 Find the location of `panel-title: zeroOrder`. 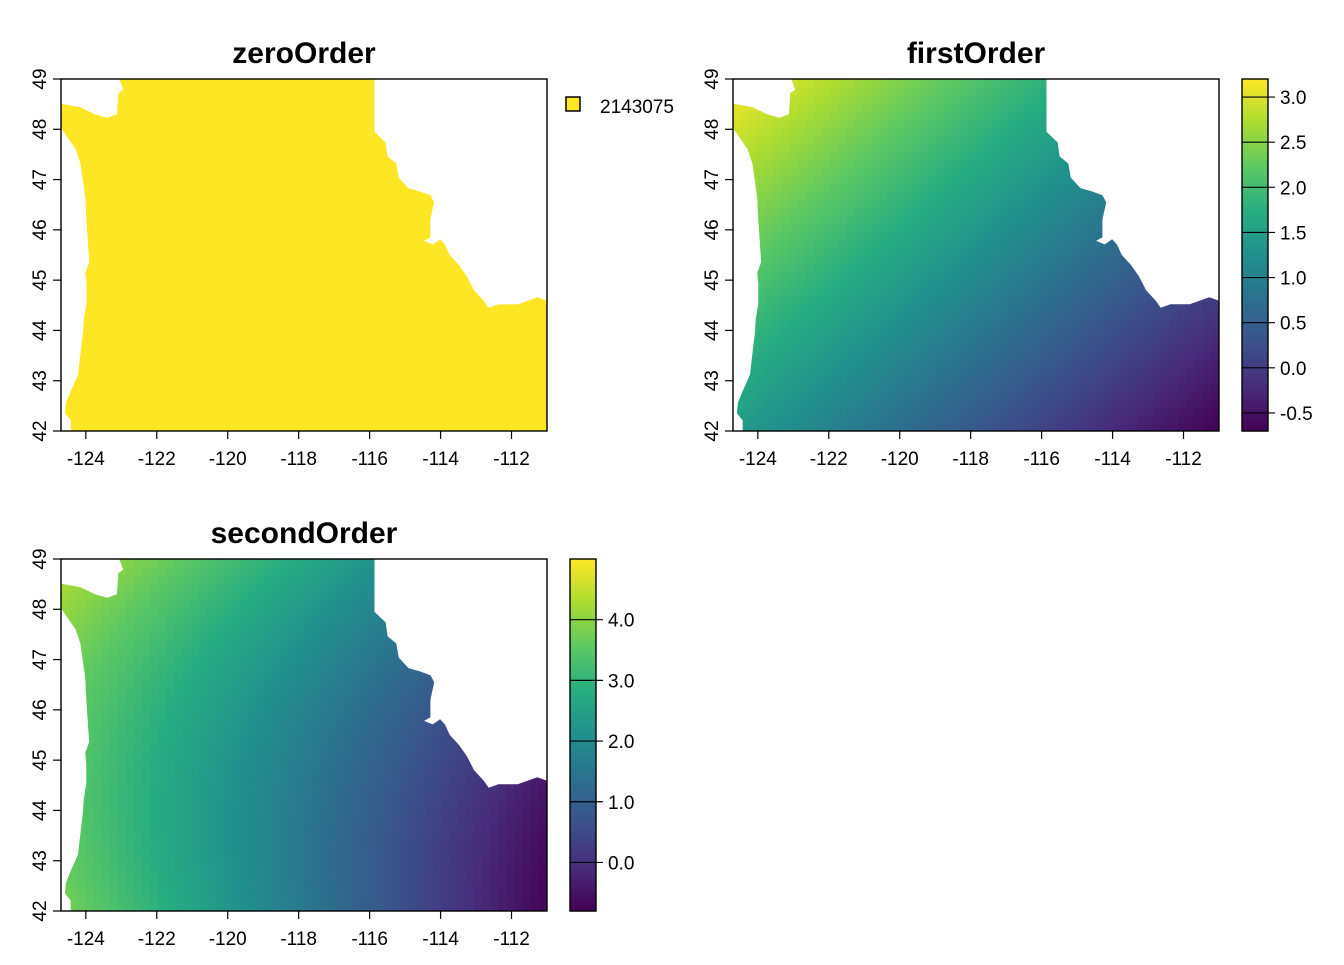

panel-title: zeroOrder is located at coordinates (304, 53).